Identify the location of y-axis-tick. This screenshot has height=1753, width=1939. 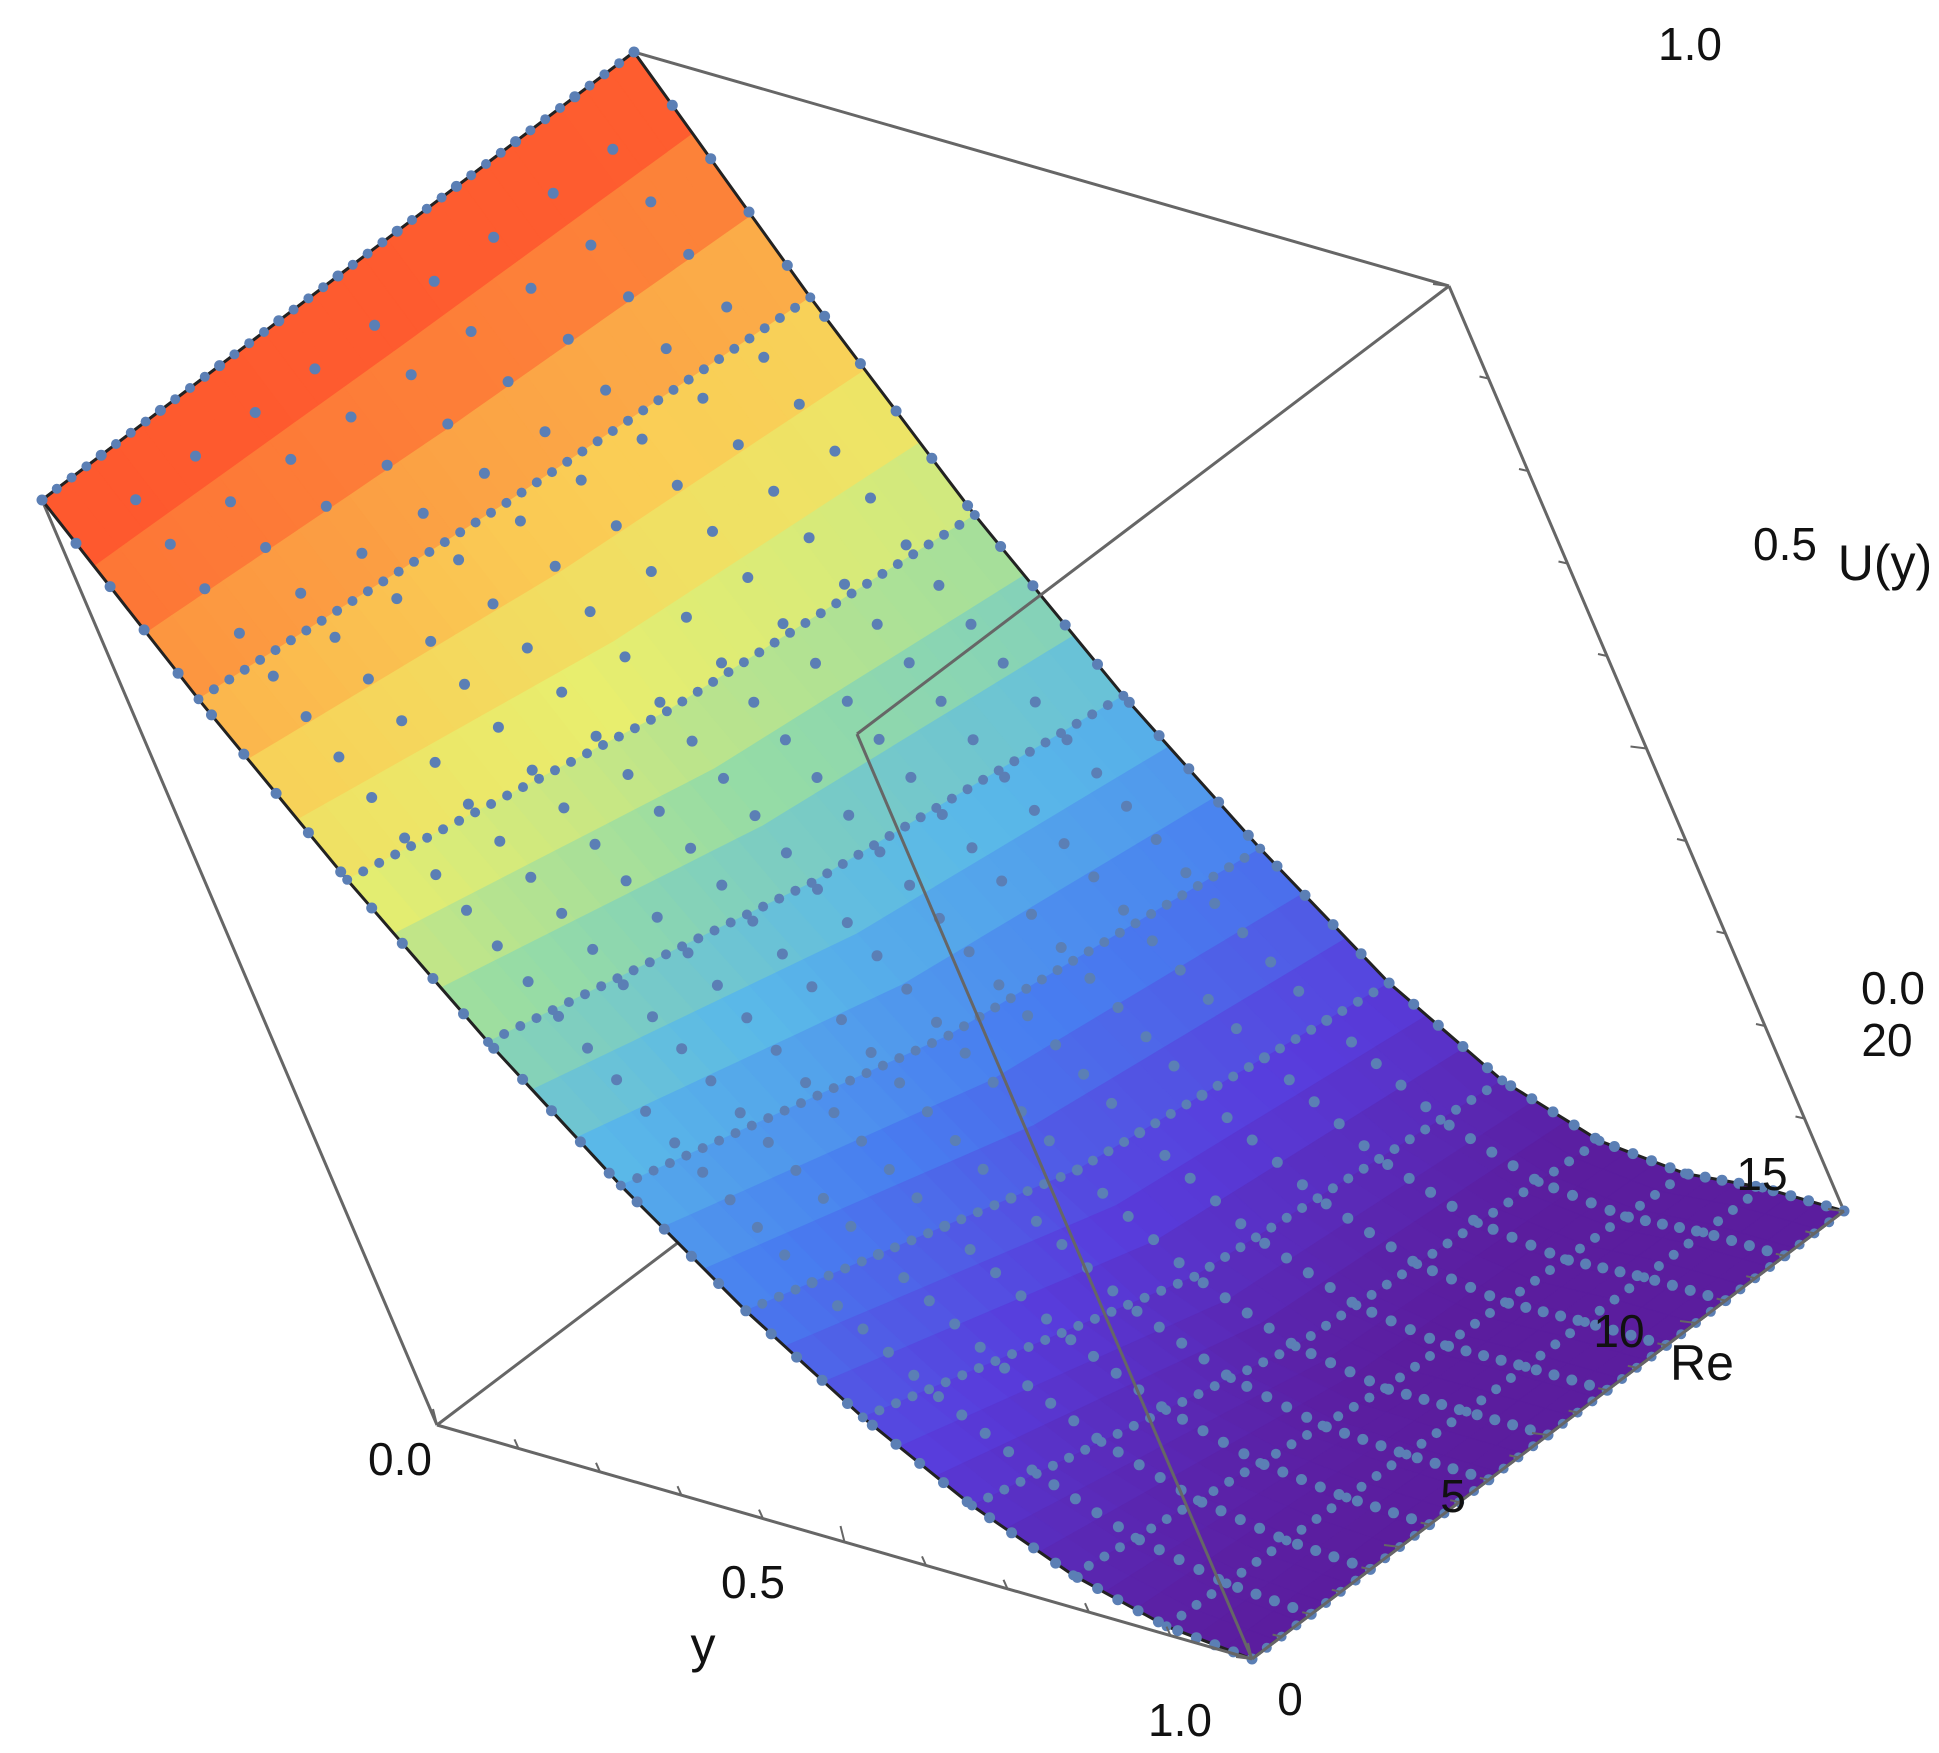
(1005, 1584).